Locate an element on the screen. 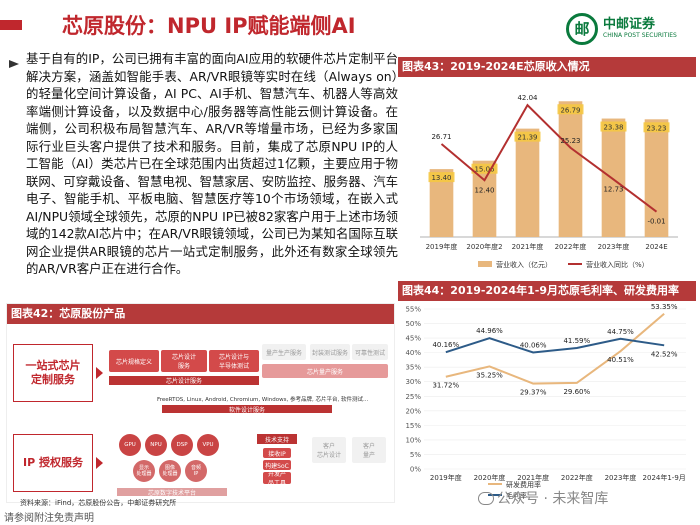 Image resolution: width=700 pixels, height=525 pixels. y-tick-label: 30% is located at coordinates (413, 382).